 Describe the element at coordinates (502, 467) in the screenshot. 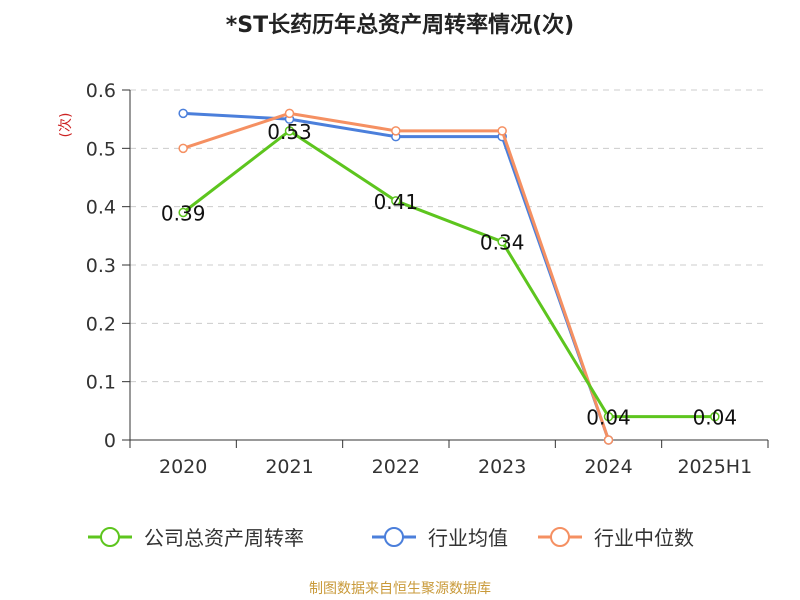

I see `x-tick-label: 2023` at that location.